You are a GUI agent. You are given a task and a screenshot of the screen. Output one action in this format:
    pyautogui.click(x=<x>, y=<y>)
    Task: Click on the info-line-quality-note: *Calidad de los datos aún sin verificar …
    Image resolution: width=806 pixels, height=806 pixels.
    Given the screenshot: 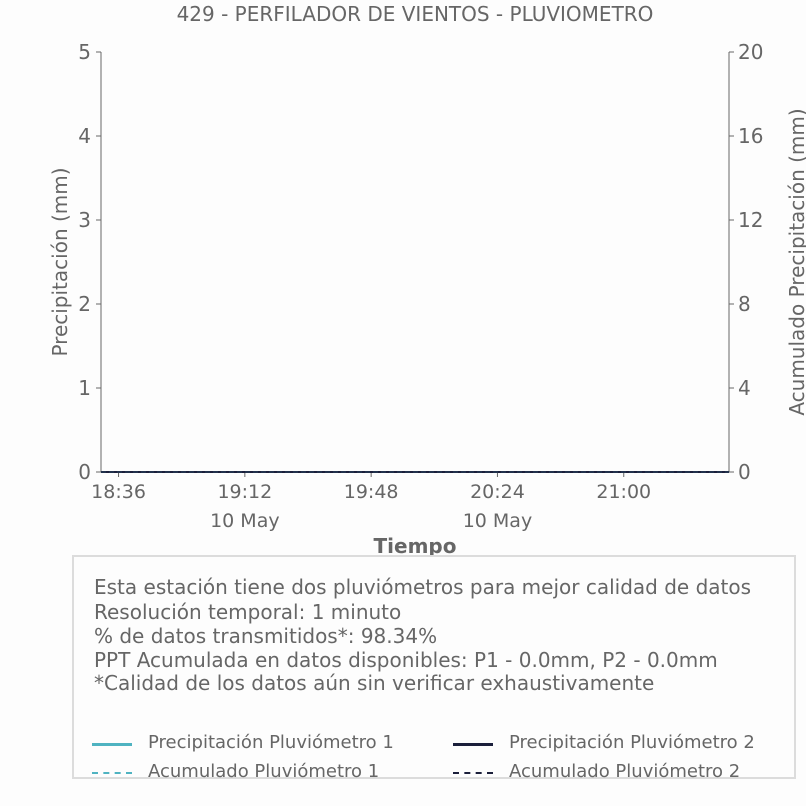 What is the action you would take?
    pyautogui.click(x=374, y=683)
    